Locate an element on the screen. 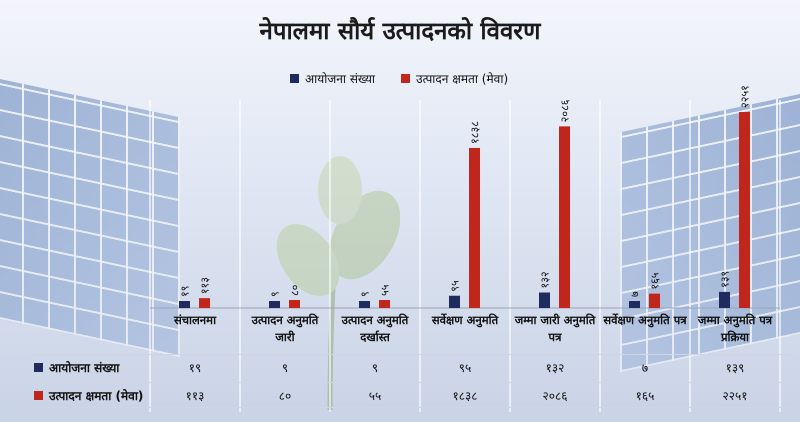  category-label: उत्पादन अनुमति जारी is located at coordinates (285, 328).